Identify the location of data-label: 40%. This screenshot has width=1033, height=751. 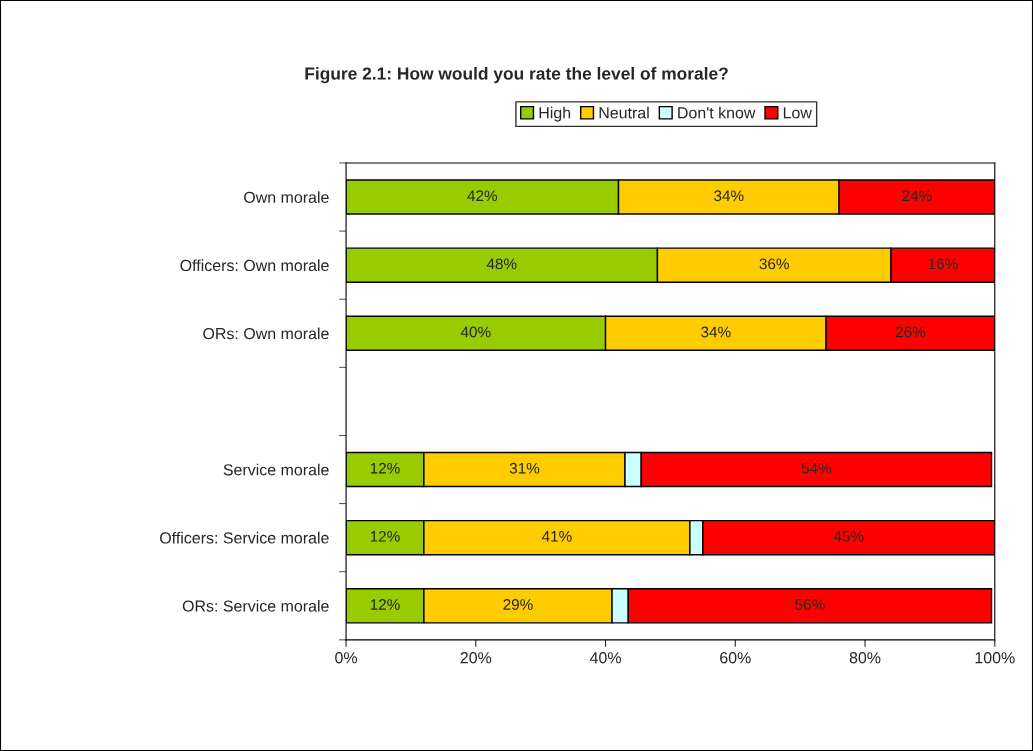
(475, 332).